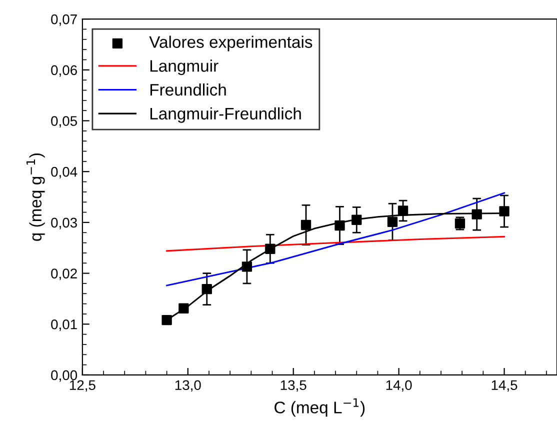 The height and width of the screenshot is (433, 557). What do you see at coordinates (225, 115) in the screenshot?
I see `legend-label: Langmuir-Freundlich` at bounding box center [225, 115].